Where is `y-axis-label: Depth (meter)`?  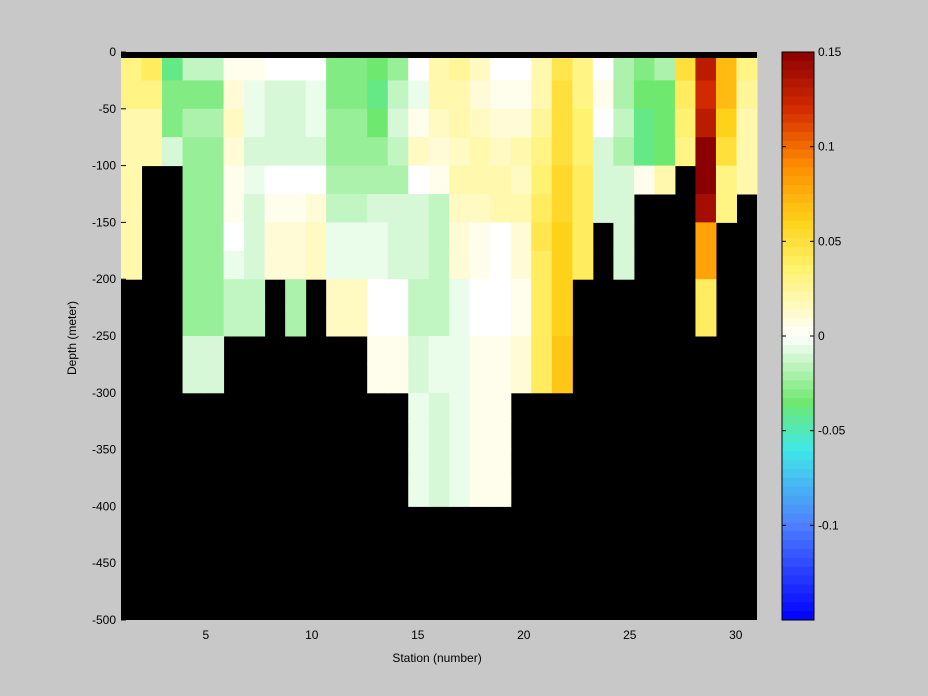
y-axis-label: Depth (meter) is located at coordinates (72, 338).